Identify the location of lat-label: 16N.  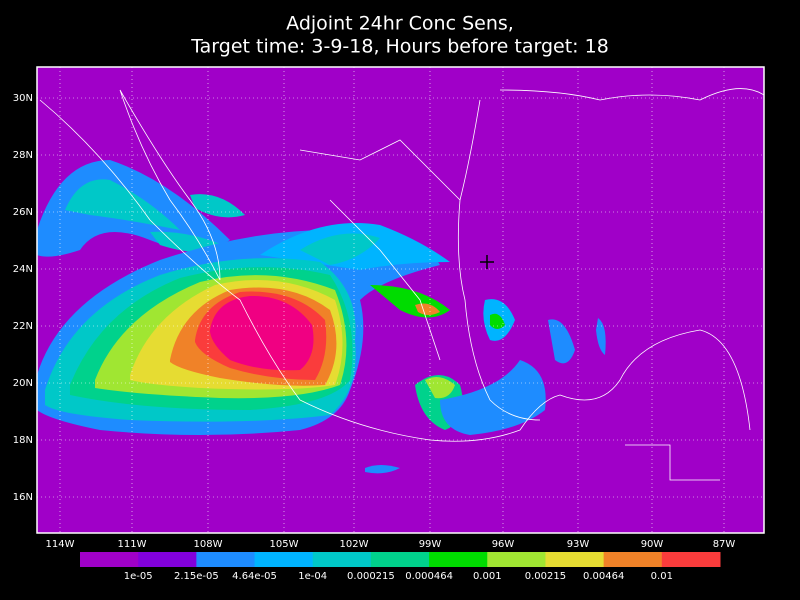
(23, 497).